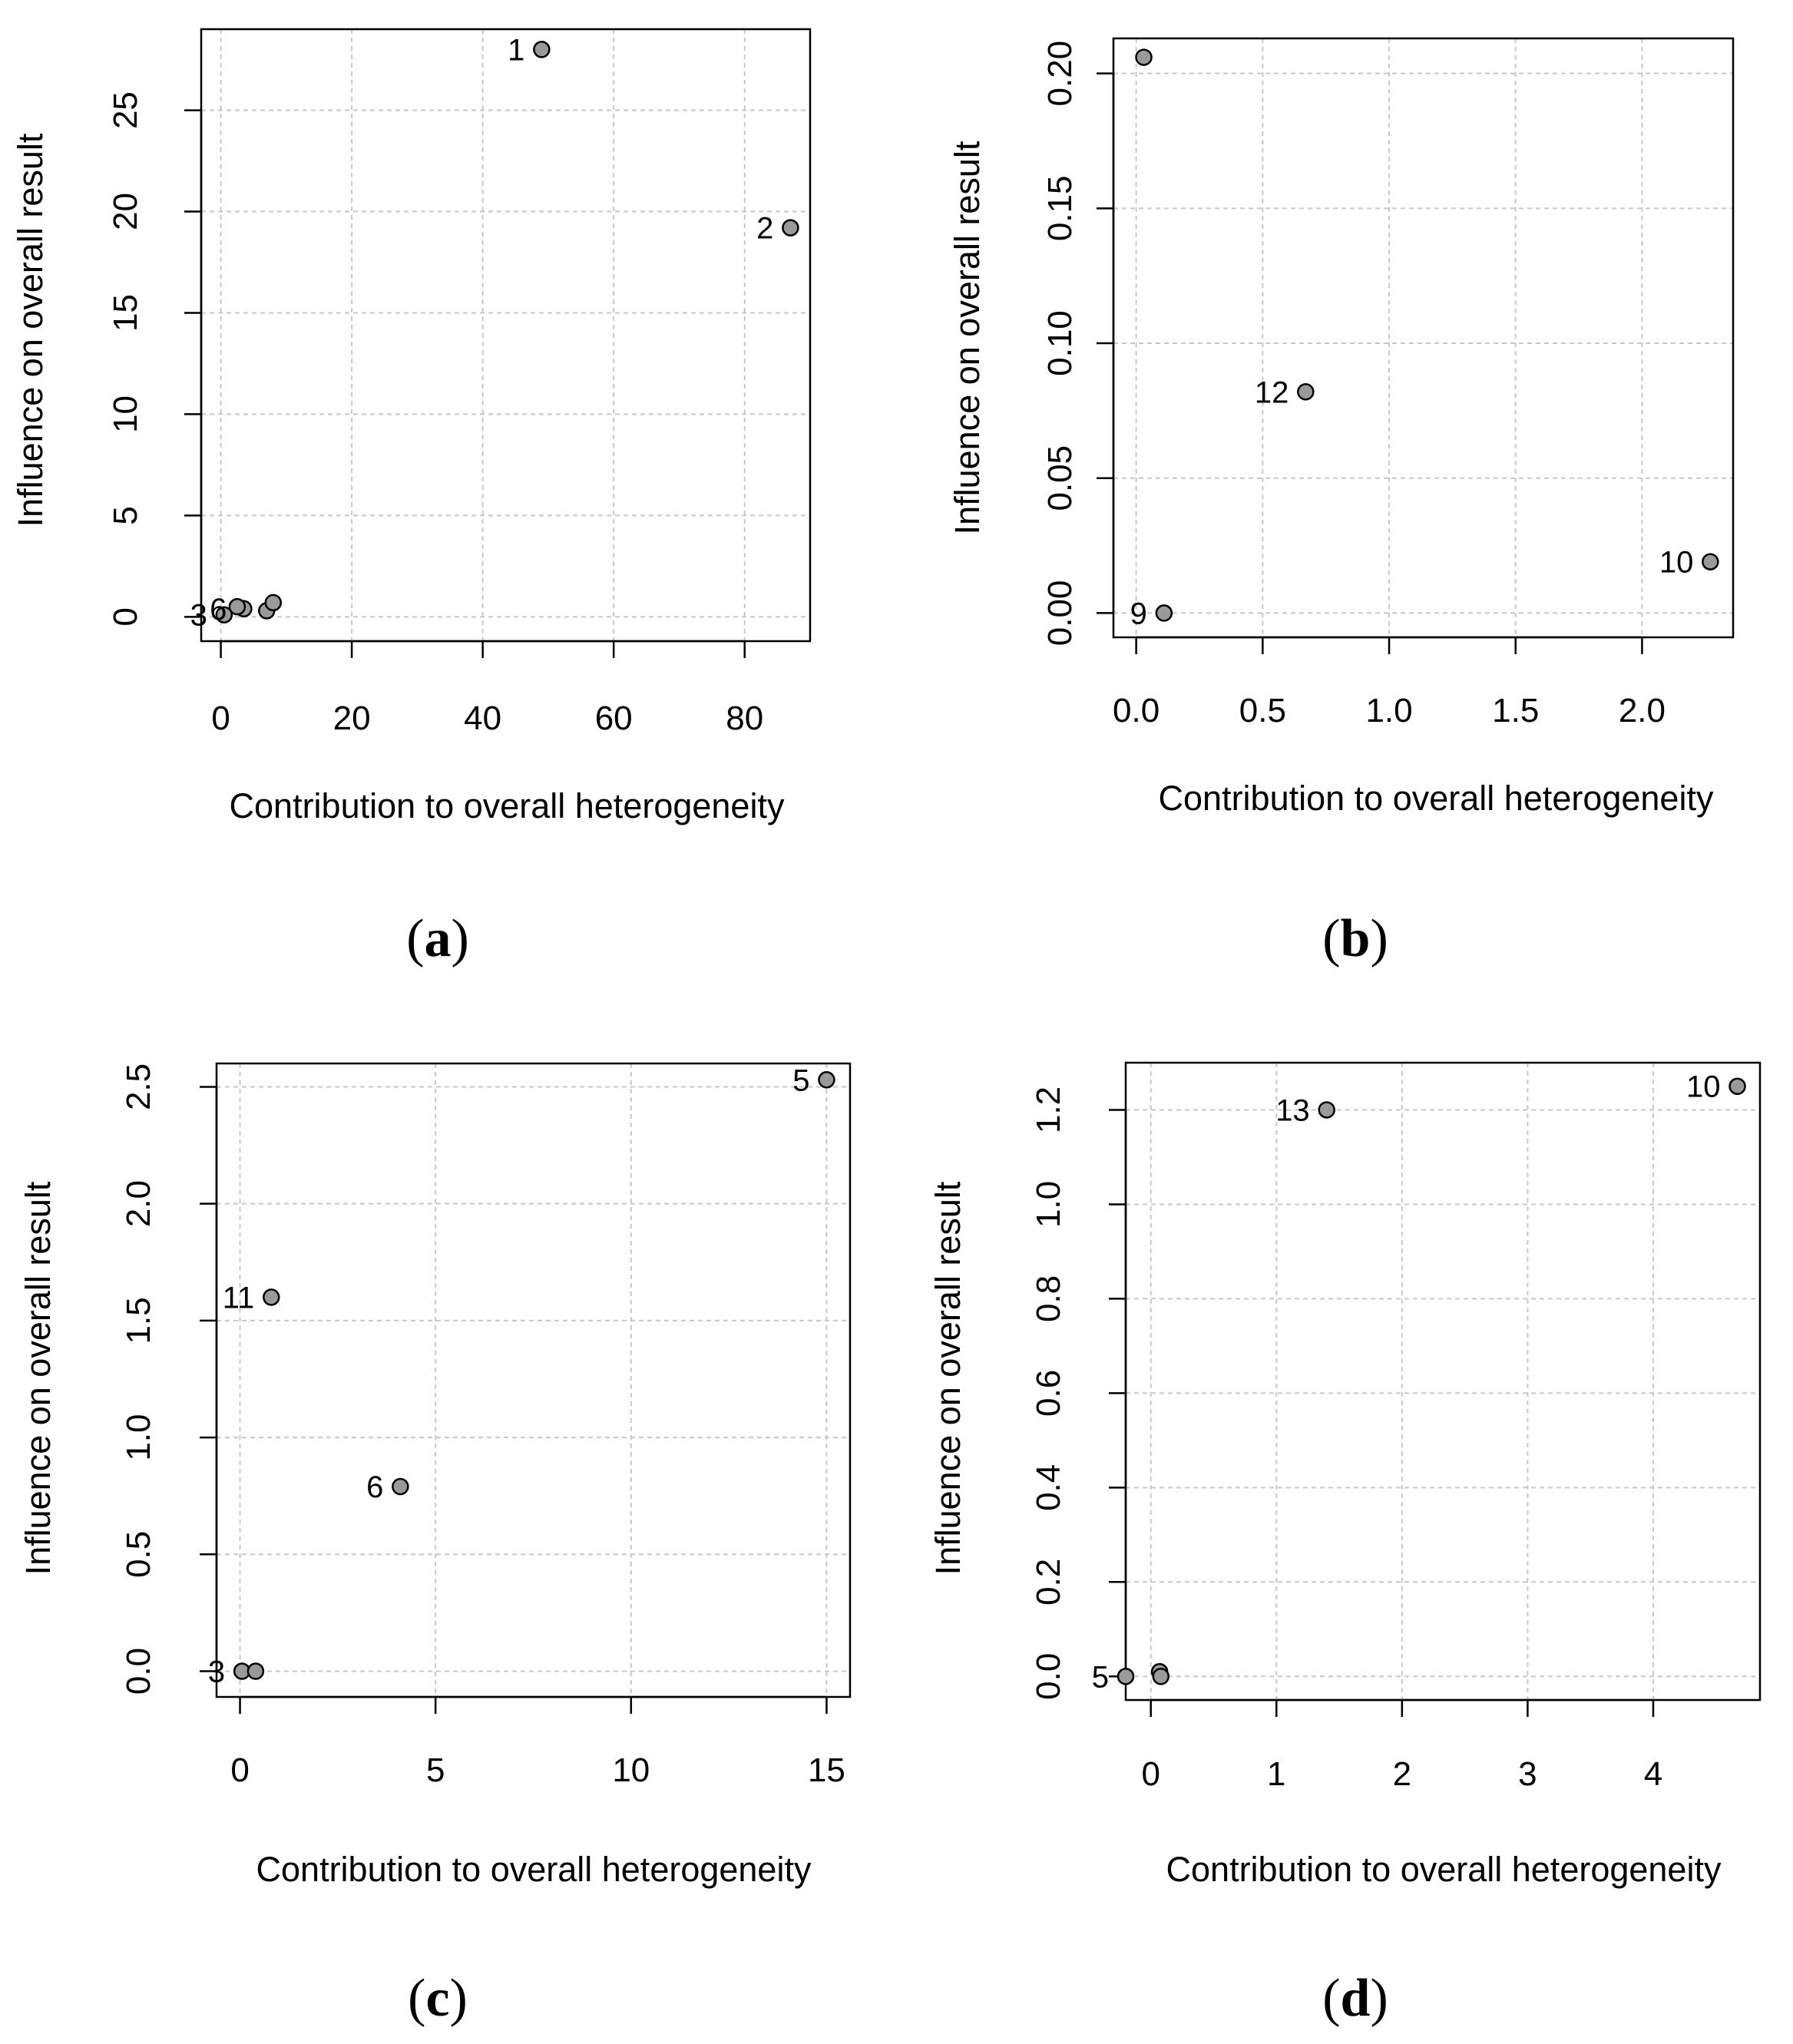  I want to click on point-label: 1, so click(516, 50).